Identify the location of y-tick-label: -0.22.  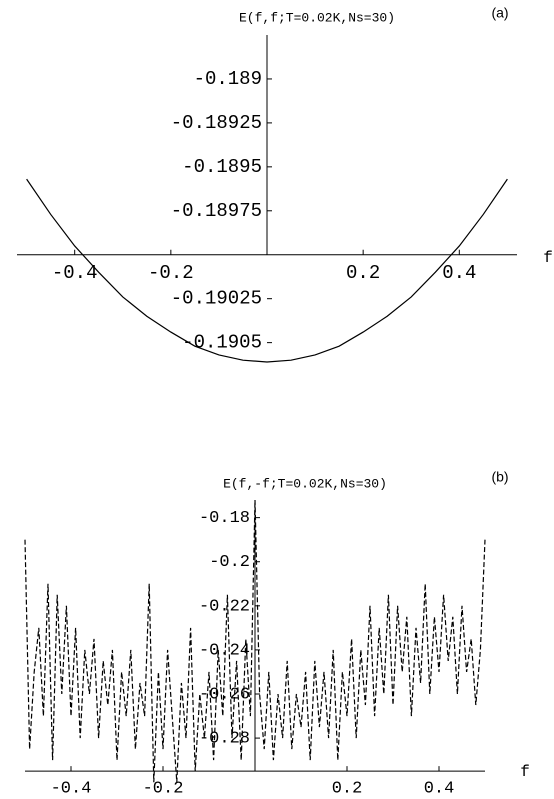
(224, 606).